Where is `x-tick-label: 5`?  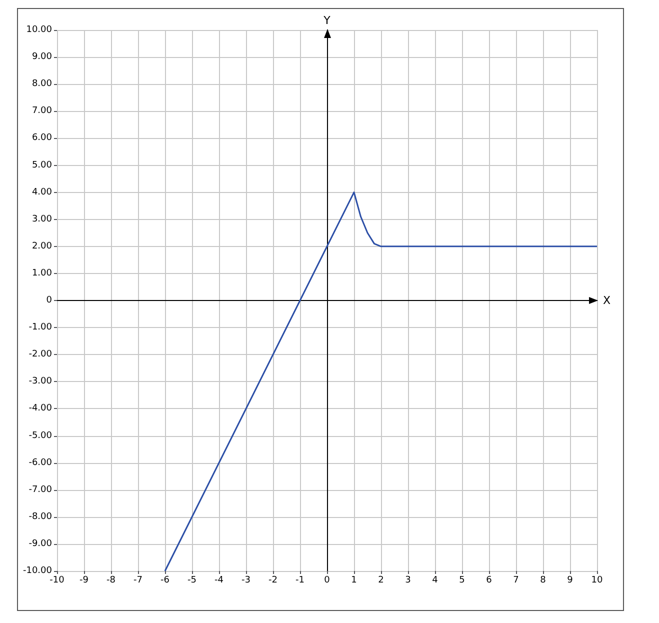
x-tick-label: 5 is located at coordinates (462, 581).